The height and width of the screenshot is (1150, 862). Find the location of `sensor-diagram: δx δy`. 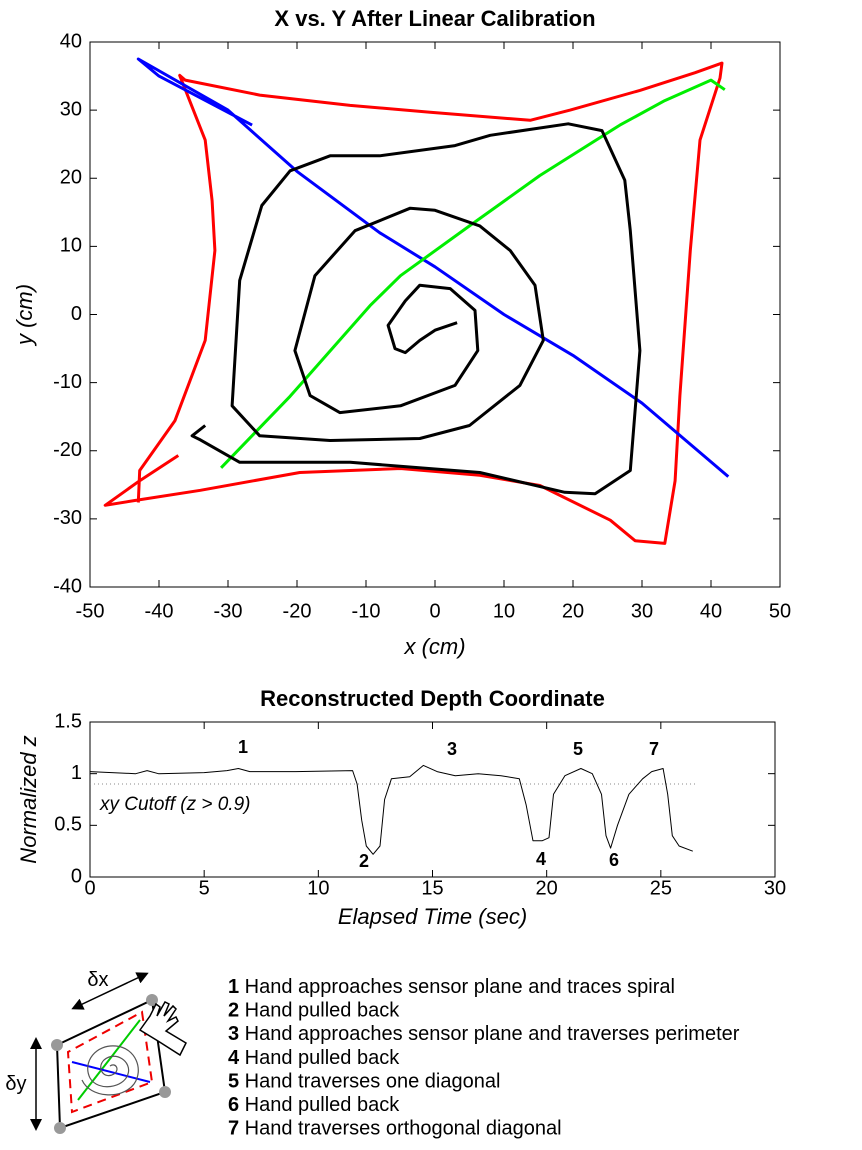

sensor-diagram: δx δy is located at coordinates (96, 1051).